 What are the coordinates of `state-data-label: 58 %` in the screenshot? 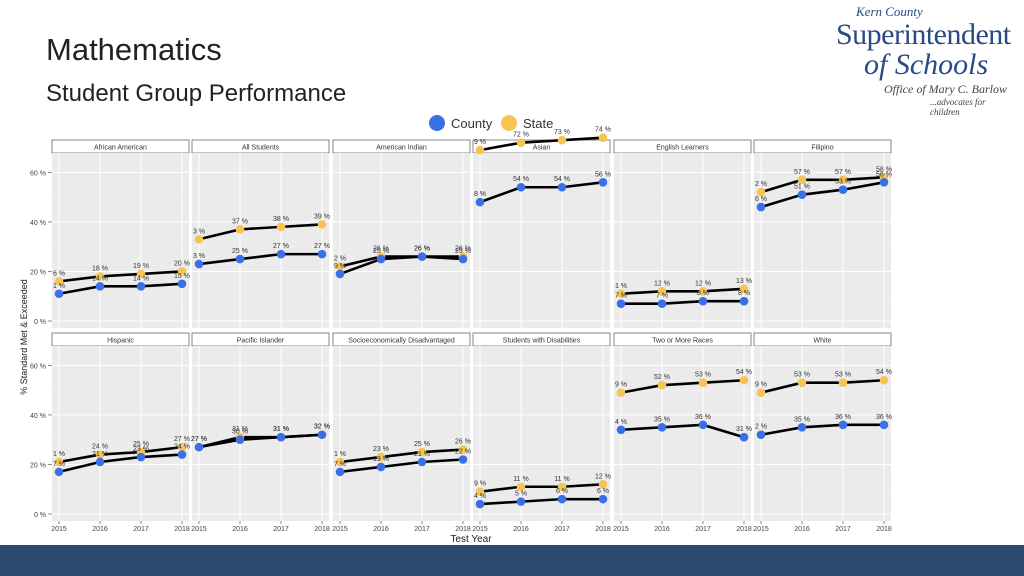 It's located at (884, 169).